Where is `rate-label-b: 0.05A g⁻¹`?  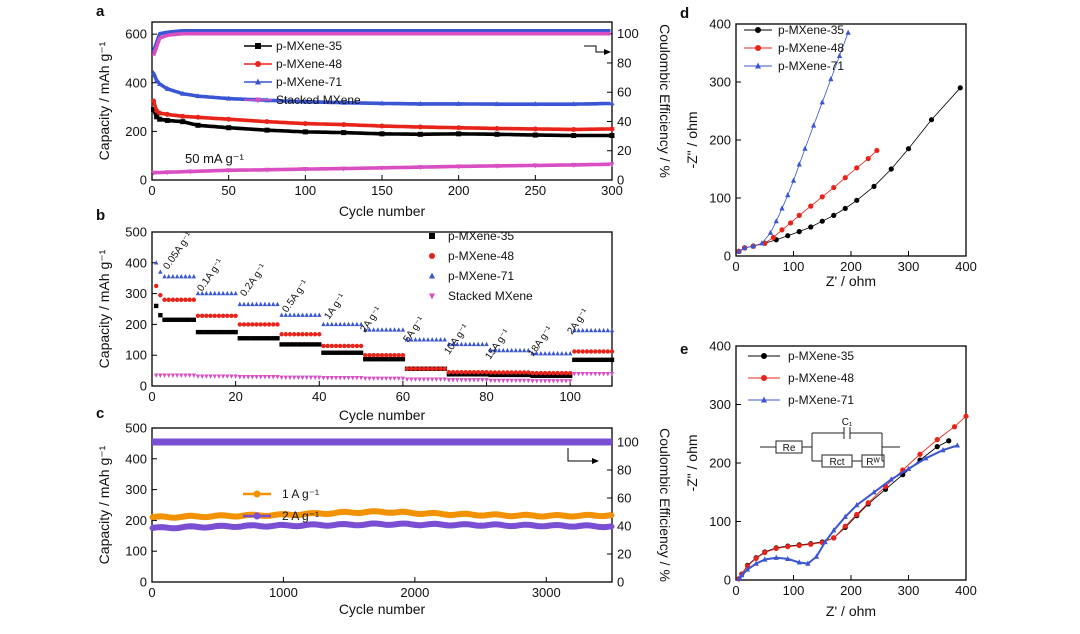
rate-label-b: 0.05A g⁻¹ is located at coordinates (178, 251).